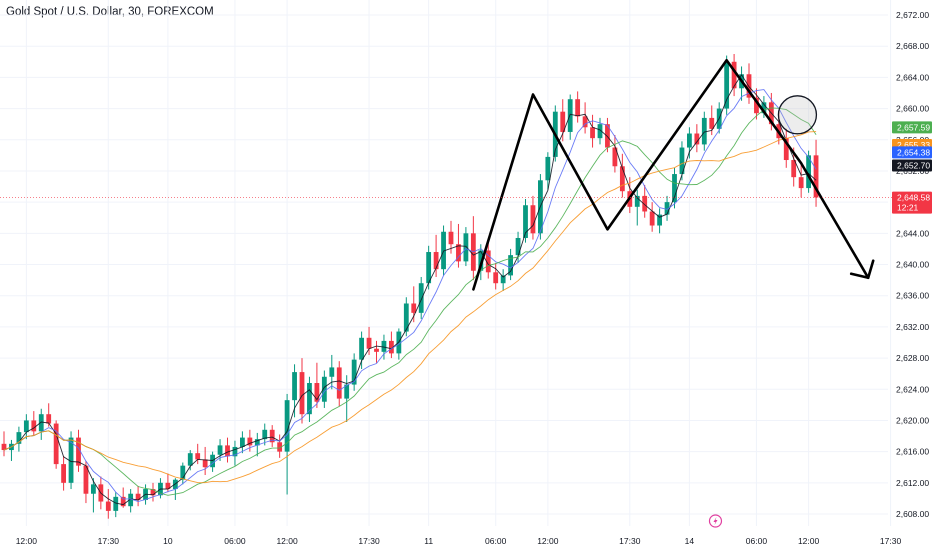 This screenshot has height=550, width=932. What do you see at coordinates (797, 115) in the screenshot?
I see `circle-annotation` at bounding box center [797, 115].